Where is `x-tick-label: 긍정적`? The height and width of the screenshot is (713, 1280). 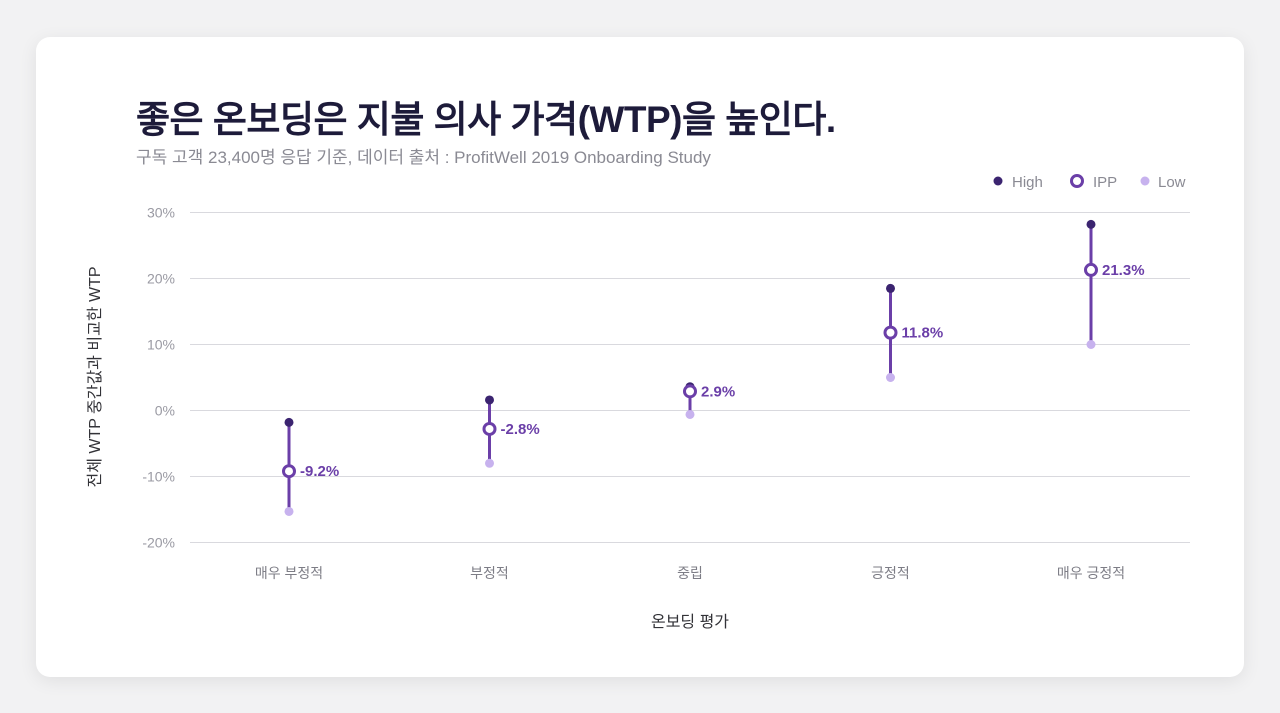
x-tick-label: 긍정적 is located at coordinates (890, 573).